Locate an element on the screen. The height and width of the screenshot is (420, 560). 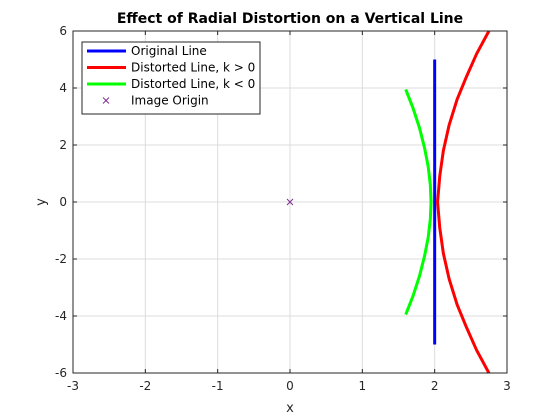
y-tick-label: -6 is located at coordinates (61, 373).